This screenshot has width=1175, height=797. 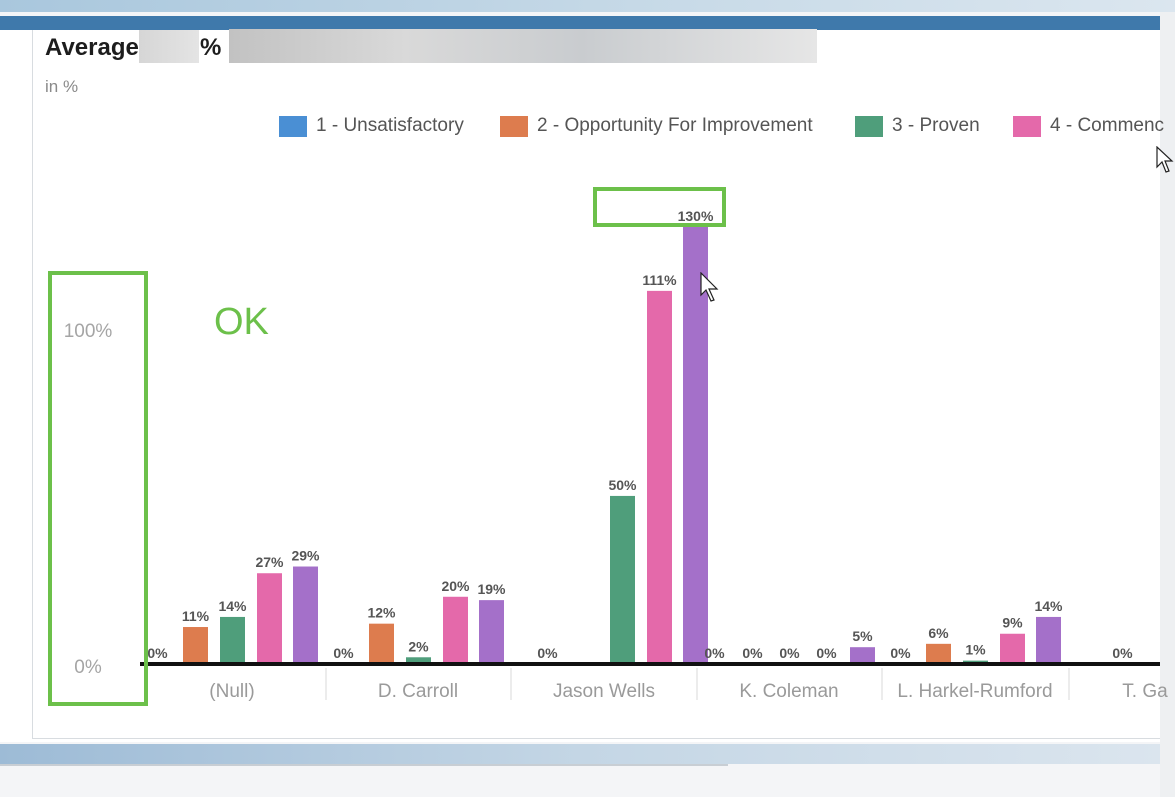 I want to click on legend-label: 3 - Proven, so click(x=936, y=125).